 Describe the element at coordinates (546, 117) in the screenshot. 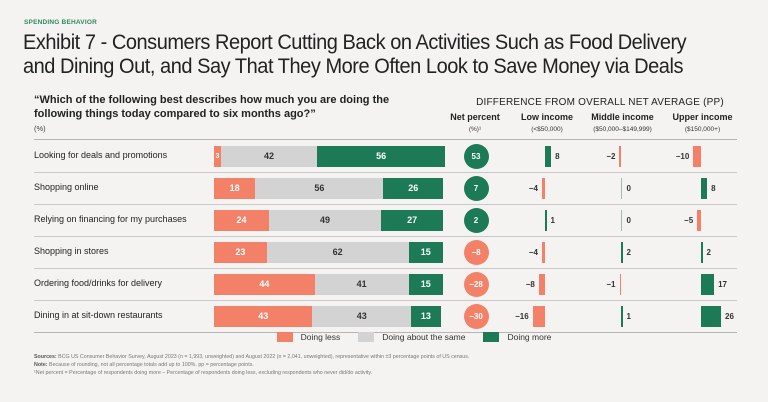

I see `col-head-low: Low income` at that location.